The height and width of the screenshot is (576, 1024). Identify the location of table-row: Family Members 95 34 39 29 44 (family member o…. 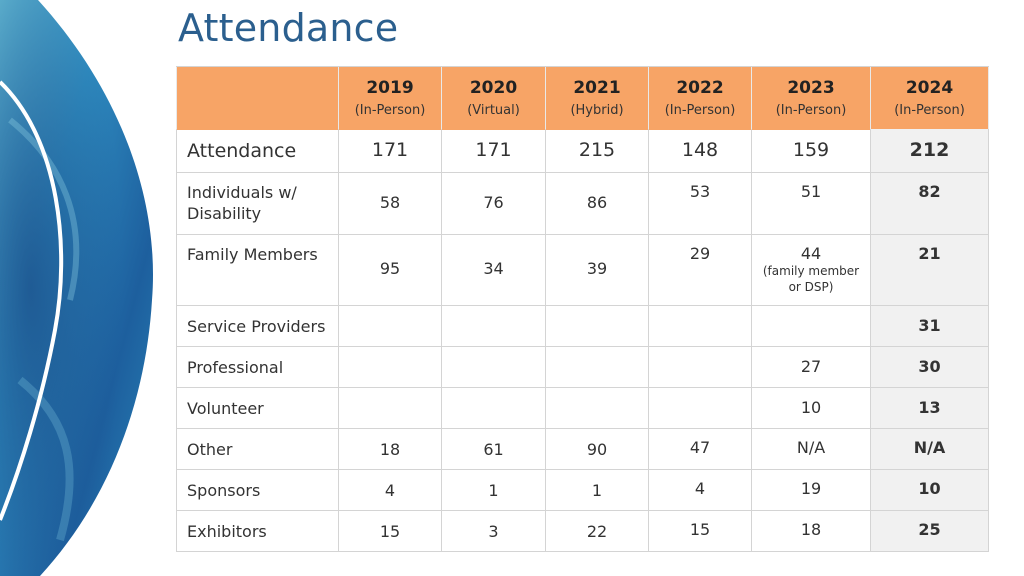
(582, 270).